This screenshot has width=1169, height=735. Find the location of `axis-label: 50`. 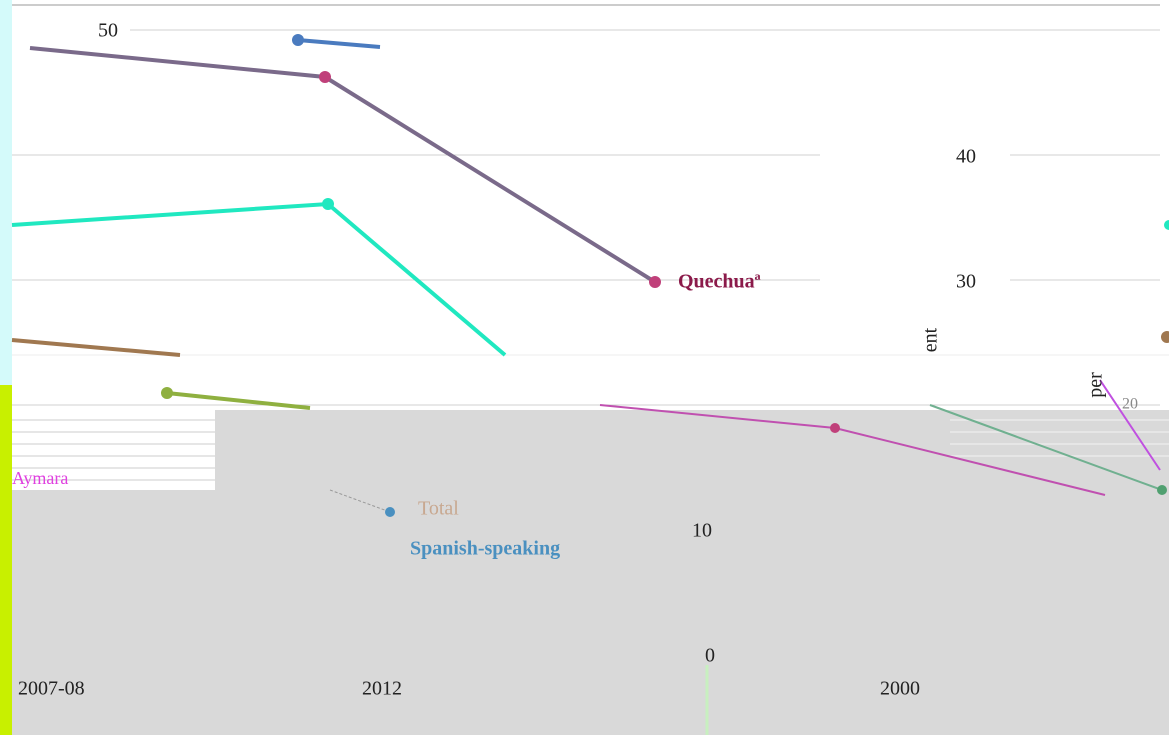

axis-label: 50 is located at coordinates (108, 31).